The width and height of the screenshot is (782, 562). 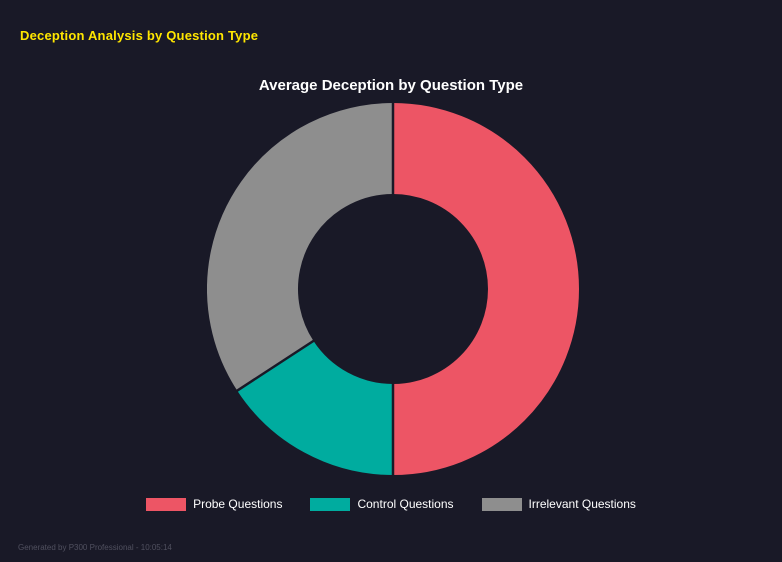 I want to click on legend-item: Probe Questions, so click(x=214, y=504).